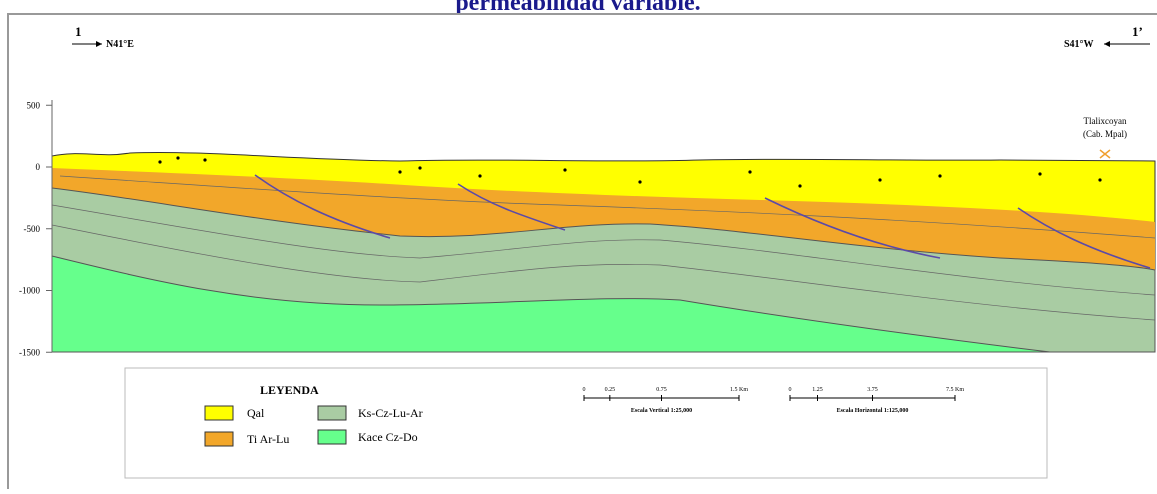 This screenshot has width=1157, height=494. I want to click on scale-label: 1.25, so click(817, 390).